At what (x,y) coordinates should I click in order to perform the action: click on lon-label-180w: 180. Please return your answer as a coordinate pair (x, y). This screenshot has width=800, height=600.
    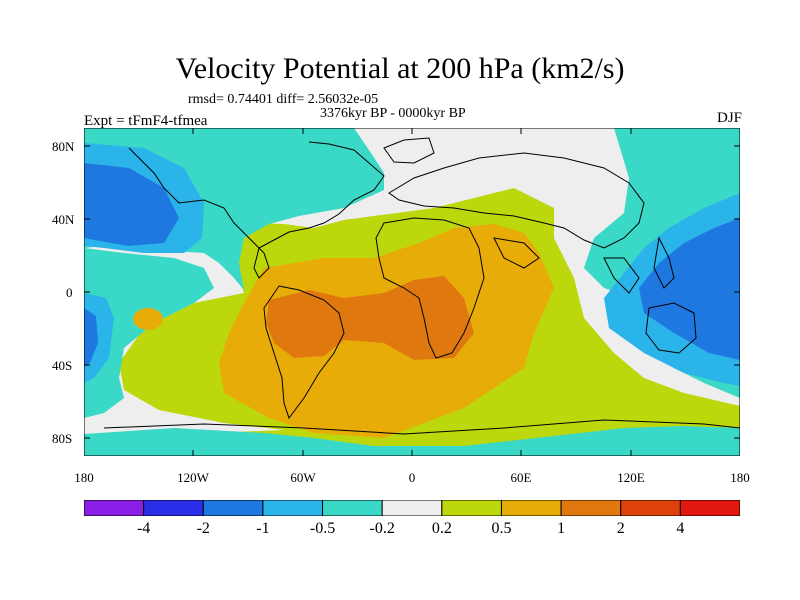
    Looking at the image, I should click on (84, 477).